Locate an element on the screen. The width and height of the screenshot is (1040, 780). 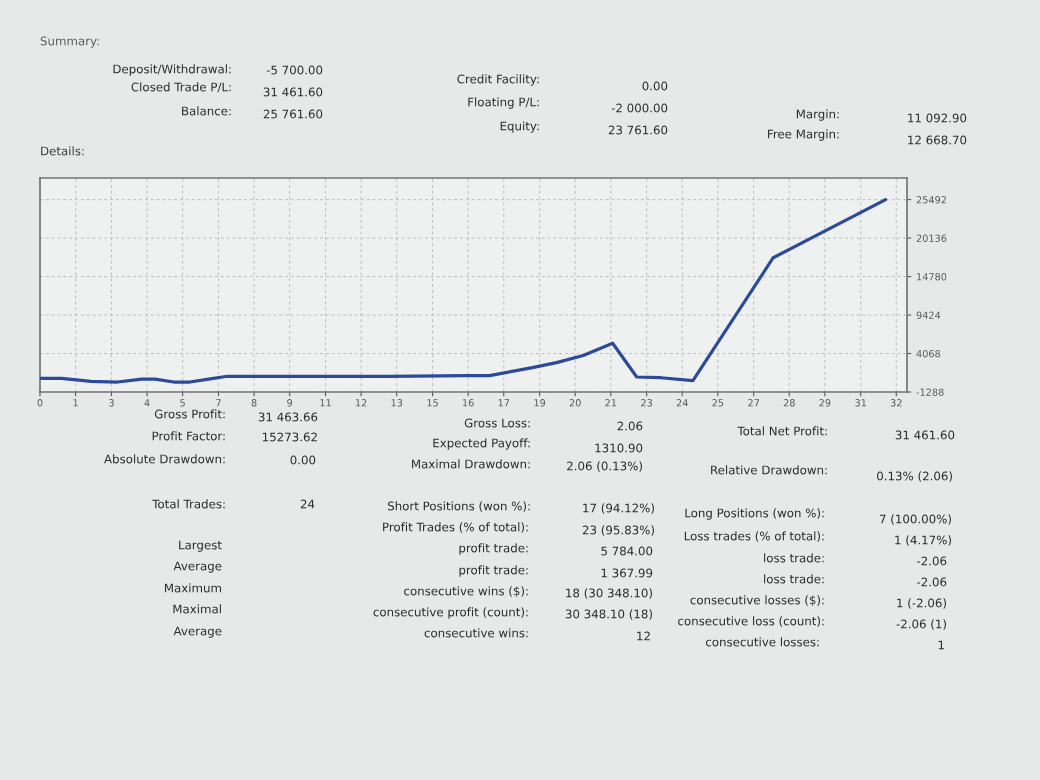
x-tick-label: 3 is located at coordinates (111, 403).